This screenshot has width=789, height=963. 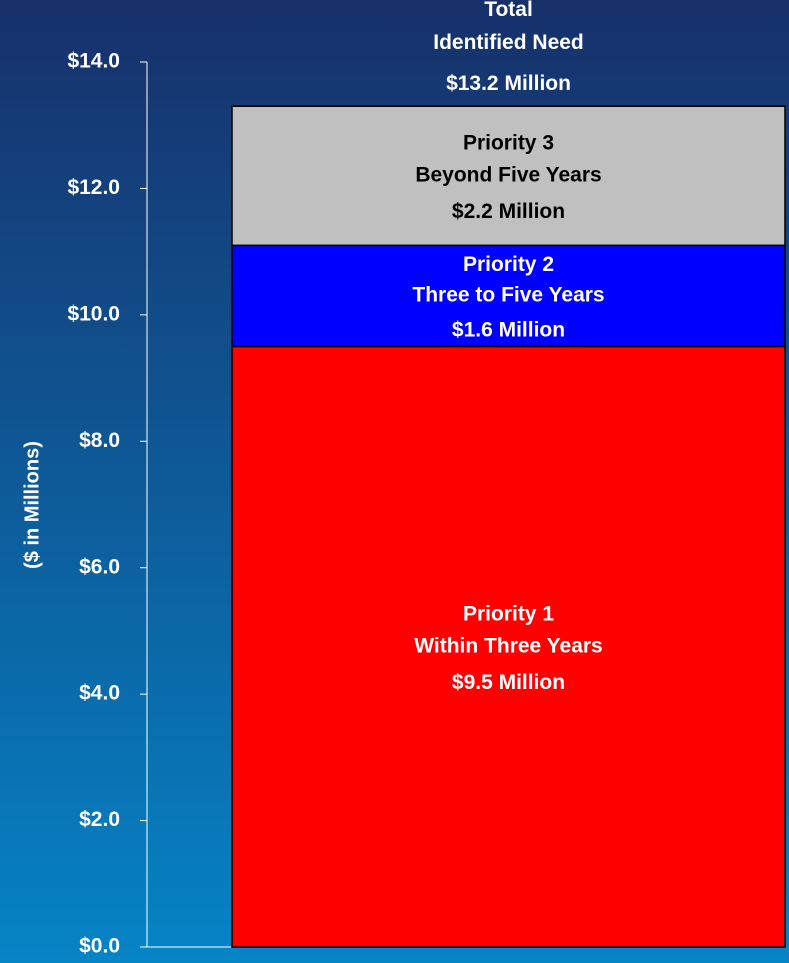 What do you see at coordinates (508, 264) in the screenshot?
I see `segment-name: Priority 2` at bounding box center [508, 264].